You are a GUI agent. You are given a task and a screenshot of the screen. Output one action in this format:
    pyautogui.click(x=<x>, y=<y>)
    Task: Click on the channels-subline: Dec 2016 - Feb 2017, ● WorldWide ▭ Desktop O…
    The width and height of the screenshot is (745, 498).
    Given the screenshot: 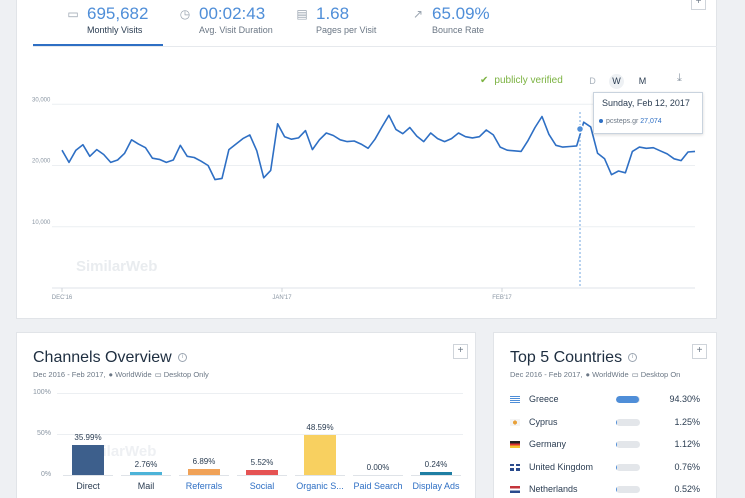 What is the action you would take?
    pyautogui.click(x=121, y=374)
    